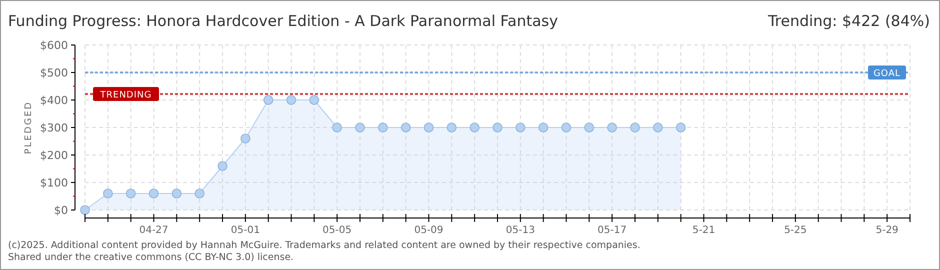  Describe the element at coordinates (54, 45) in the screenshot. I see `y-tick-label: $600` at that location.